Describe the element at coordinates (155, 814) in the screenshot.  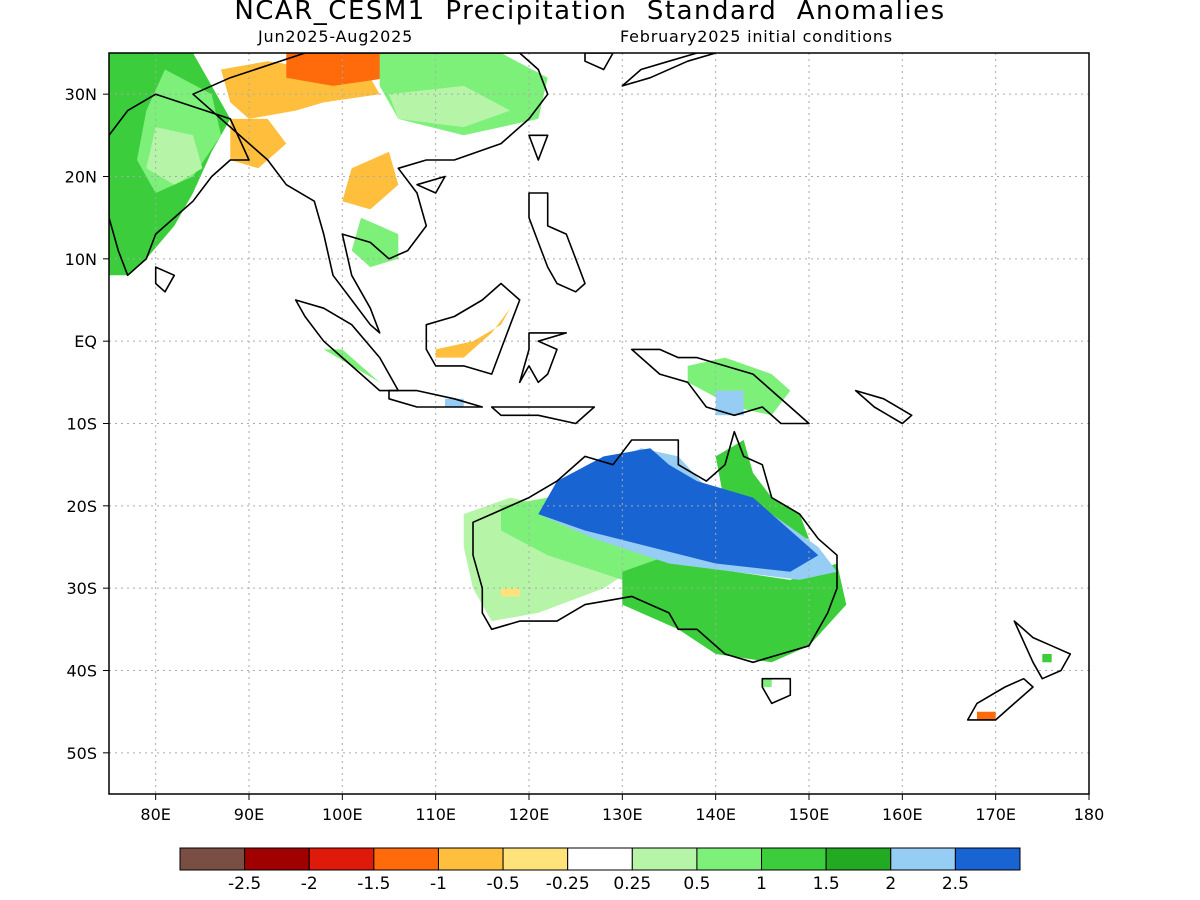
I see `lon-tick-label: 80E` at that location.